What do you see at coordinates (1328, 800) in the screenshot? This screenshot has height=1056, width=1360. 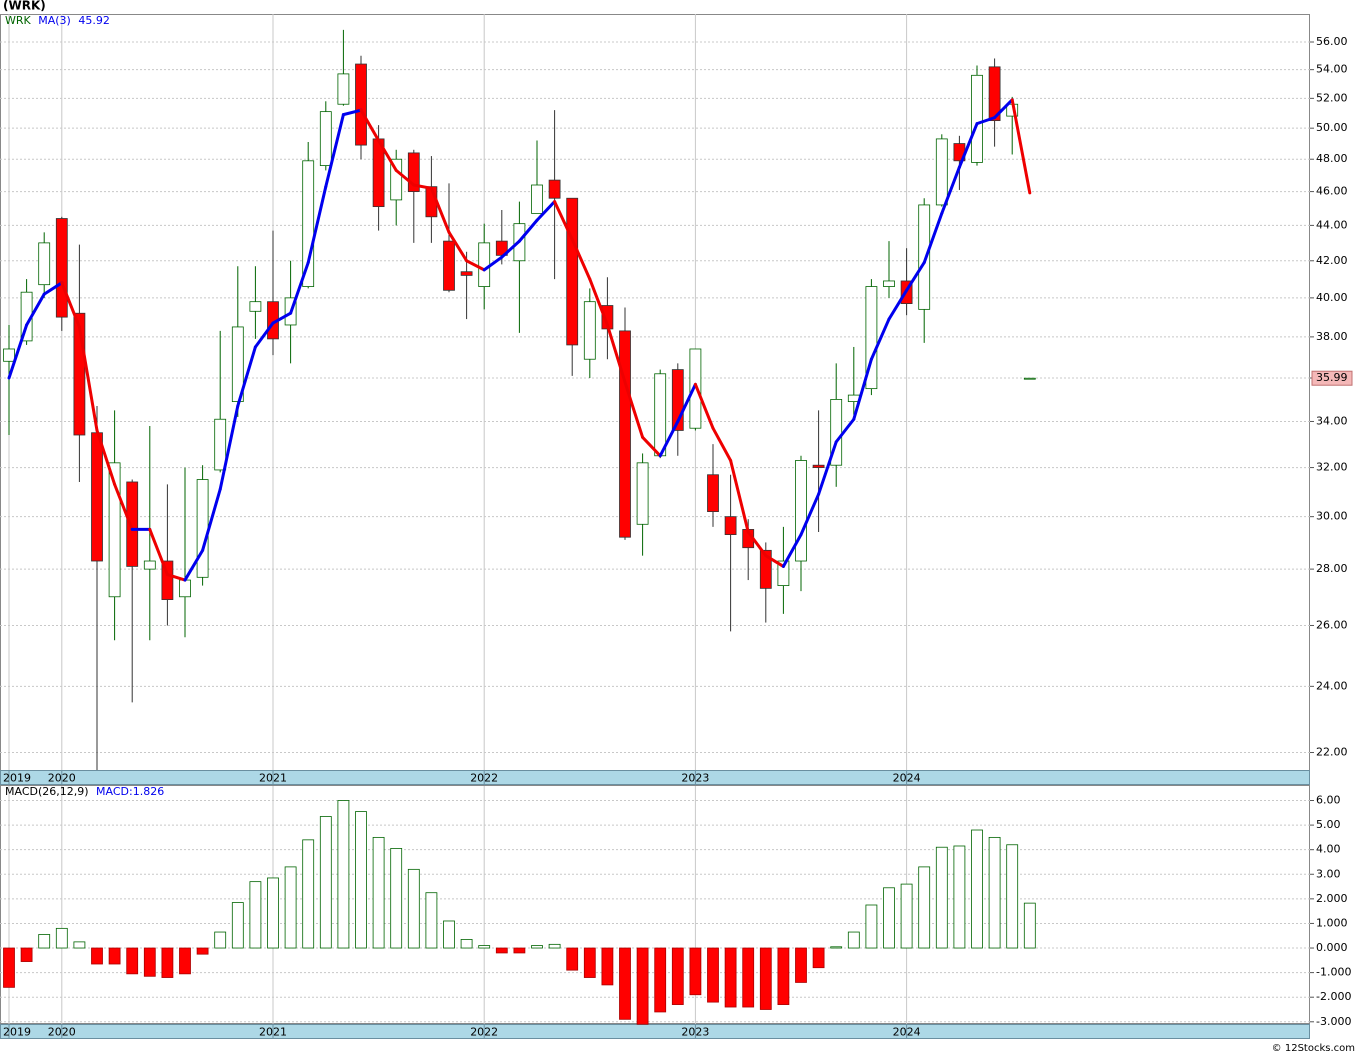 I see `y-tick-label: 6.00` at bounding box center [1328, 800].